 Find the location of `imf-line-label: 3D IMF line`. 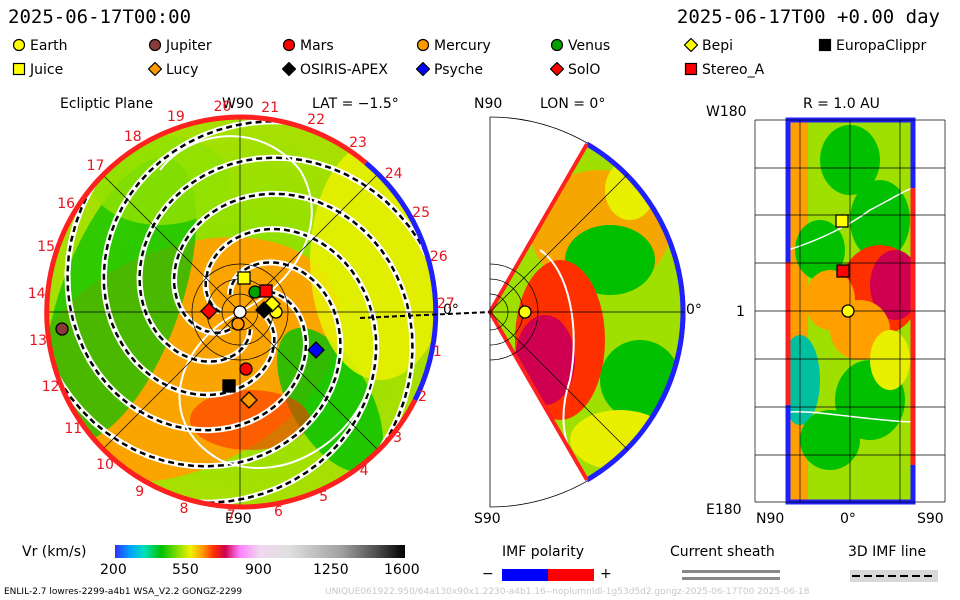

imf-line-label: 3D IMF line is located at coordinates (887, 552).